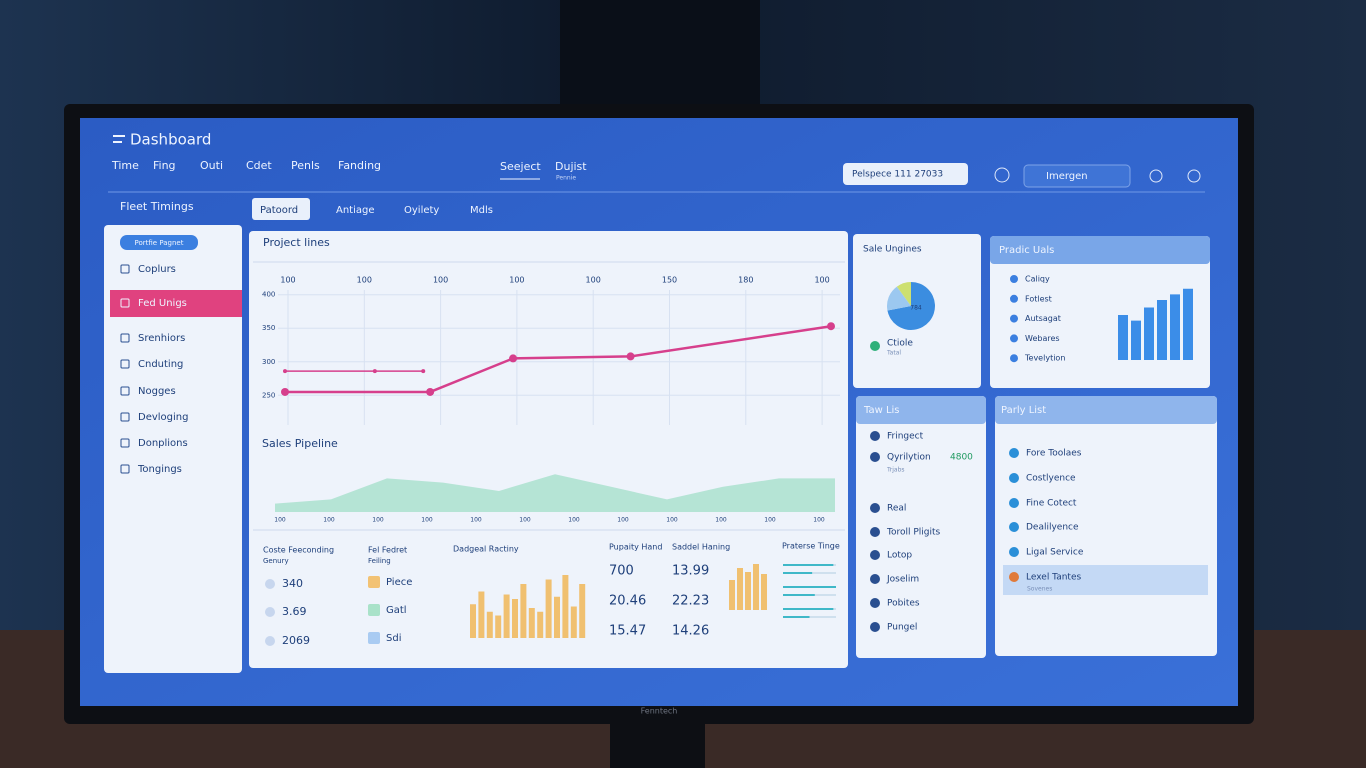 Image resolution: width=1366 pixels, height=768 pixels. I want to click on nav-item: Penls, so click(305, 165).